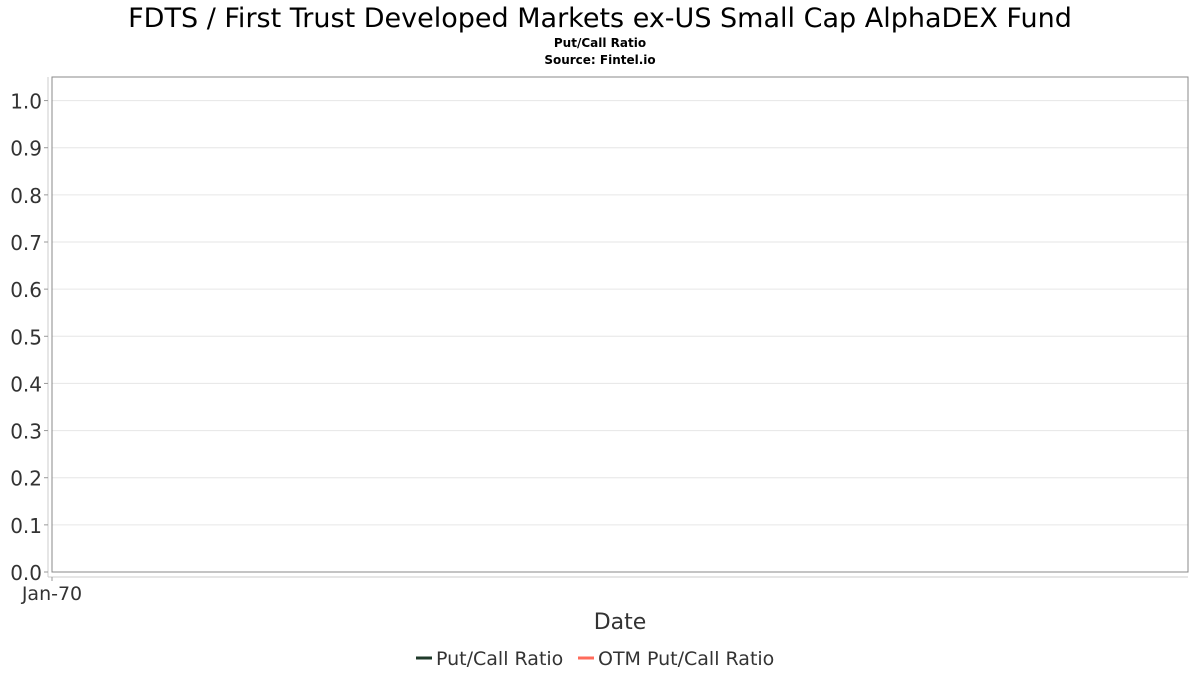 Image resolution: width=1200 pixels, height=675 pixels. Describe the element at coordinates (26, 384) in the screenshot. I see `y-tick-label: 0.4` at that location.